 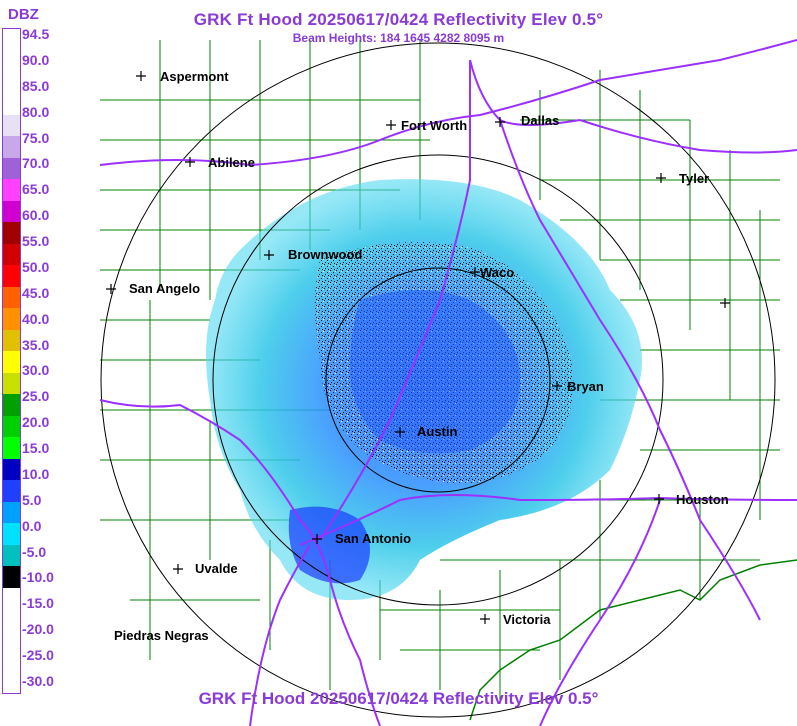 I want to click on legend-tick-label: 50.0, so click(x=36, y=266).